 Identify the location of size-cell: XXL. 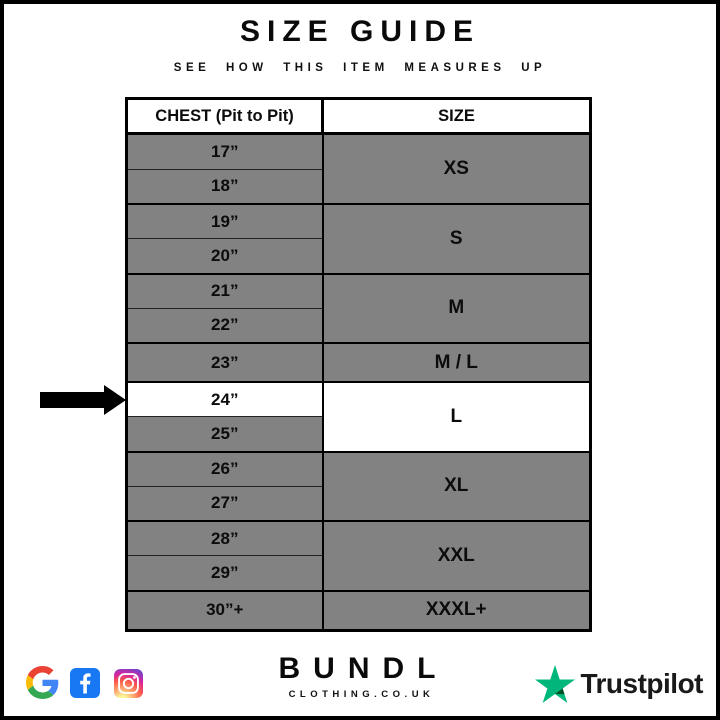
(456, 556).